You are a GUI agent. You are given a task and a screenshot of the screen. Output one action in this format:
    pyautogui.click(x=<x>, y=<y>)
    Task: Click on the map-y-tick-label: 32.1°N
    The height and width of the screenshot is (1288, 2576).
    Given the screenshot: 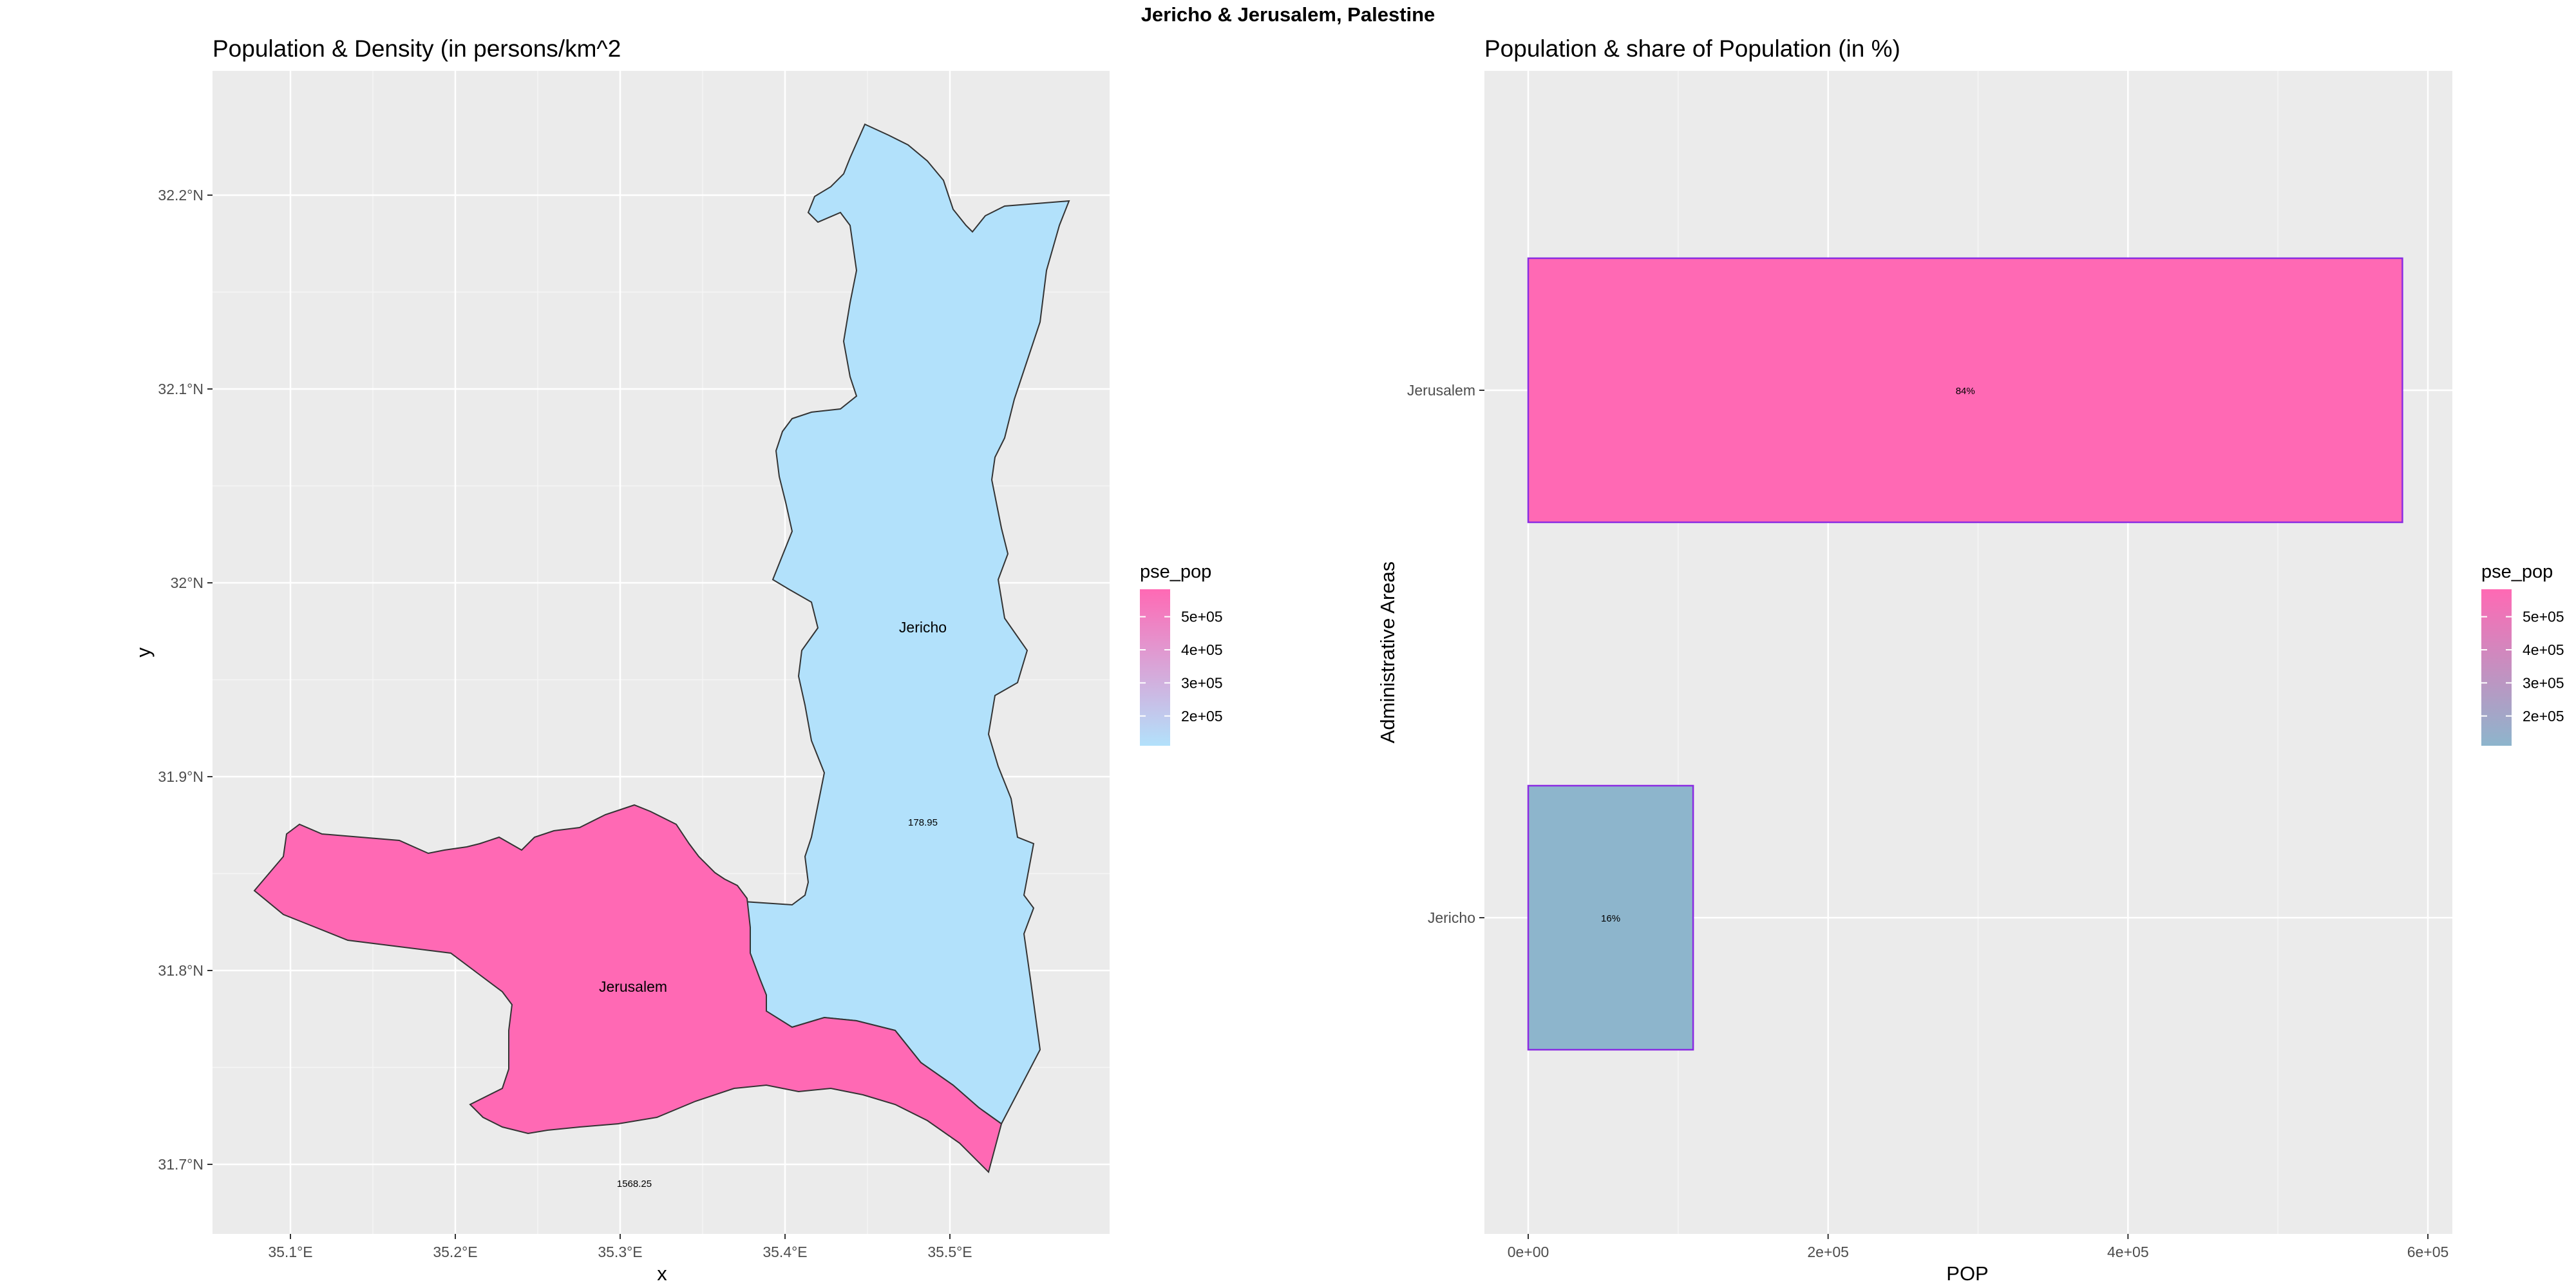 What is the action you would take?
    pyautogui.click(x=181, y=389)
    